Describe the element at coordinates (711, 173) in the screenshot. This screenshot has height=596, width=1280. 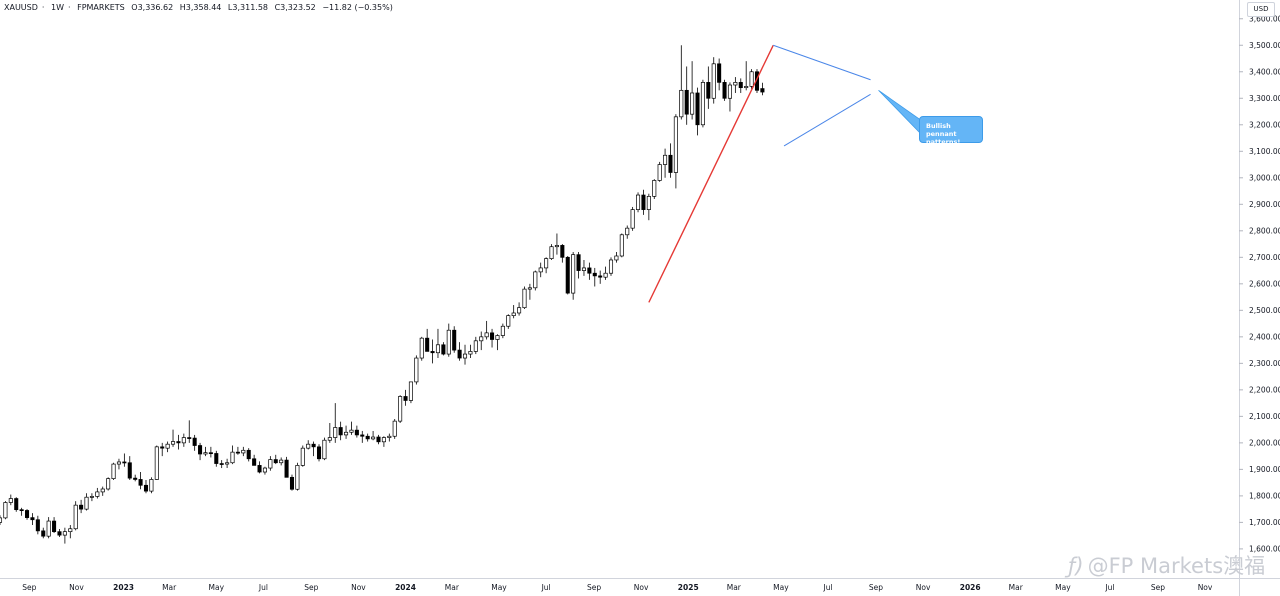
I see `flagpole-trendline` at that location.